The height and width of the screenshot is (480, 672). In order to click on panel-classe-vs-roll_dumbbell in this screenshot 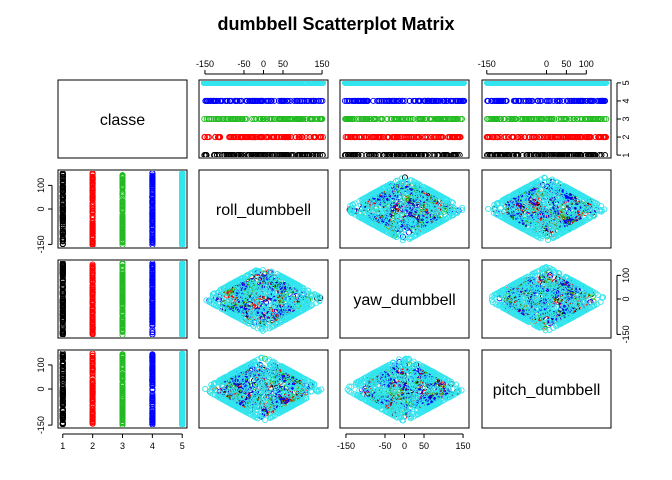, I will do `click(263, 119)`.